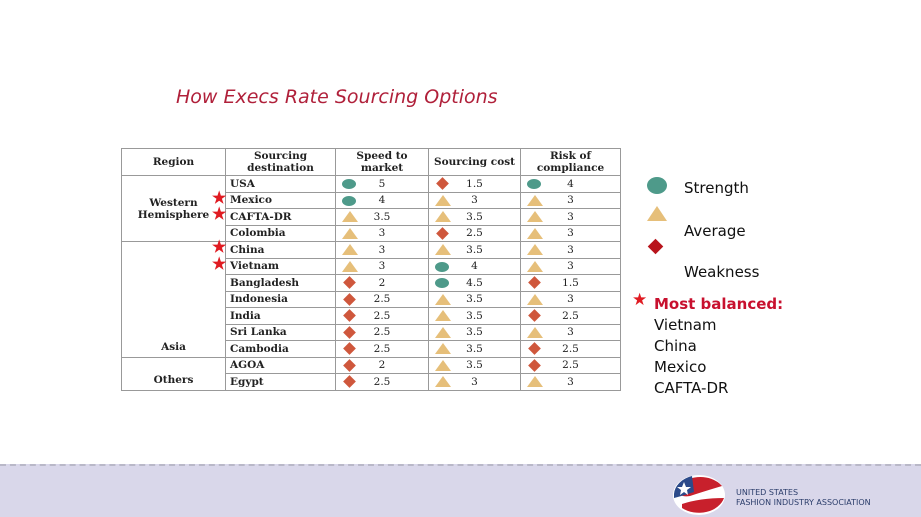  Describe the element at coordinates (680, 367) in the screenshot. I see `balanced-item: Mexico` at that location.